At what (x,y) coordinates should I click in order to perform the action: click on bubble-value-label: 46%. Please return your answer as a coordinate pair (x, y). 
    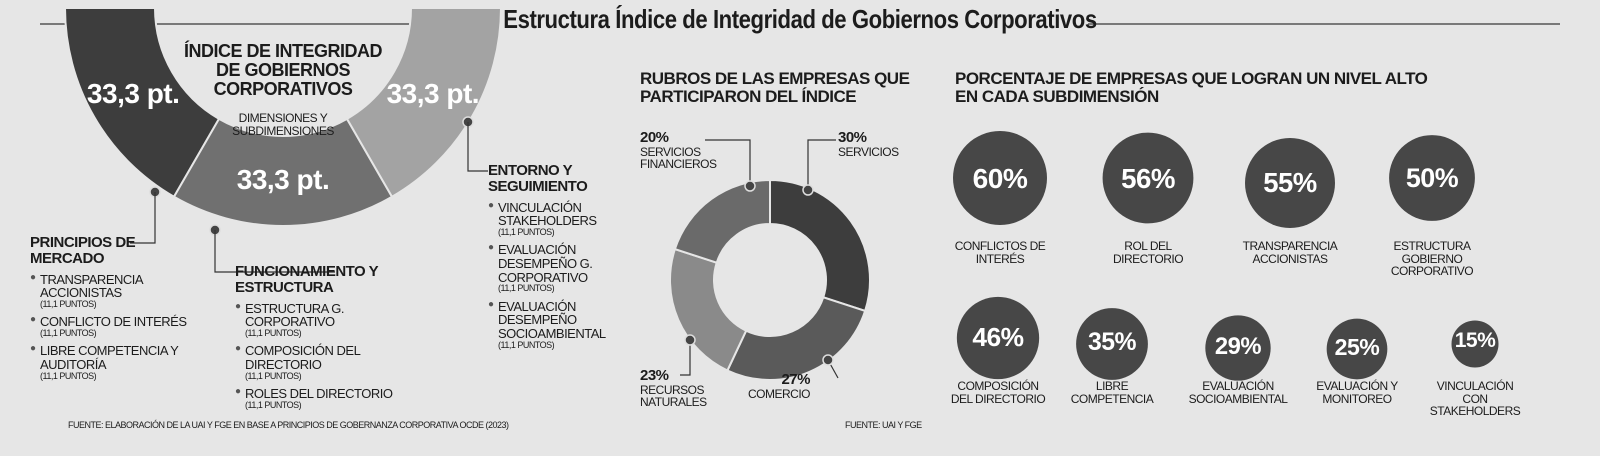
    Looking at the image, I should click on (998, 337).